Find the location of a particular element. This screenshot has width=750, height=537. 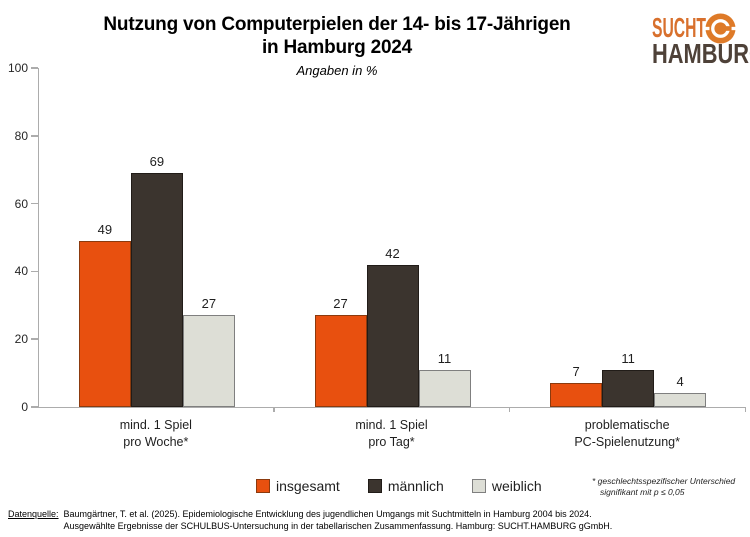

legend-item-weiblich: weiblich is located at coordinates (506, 486).